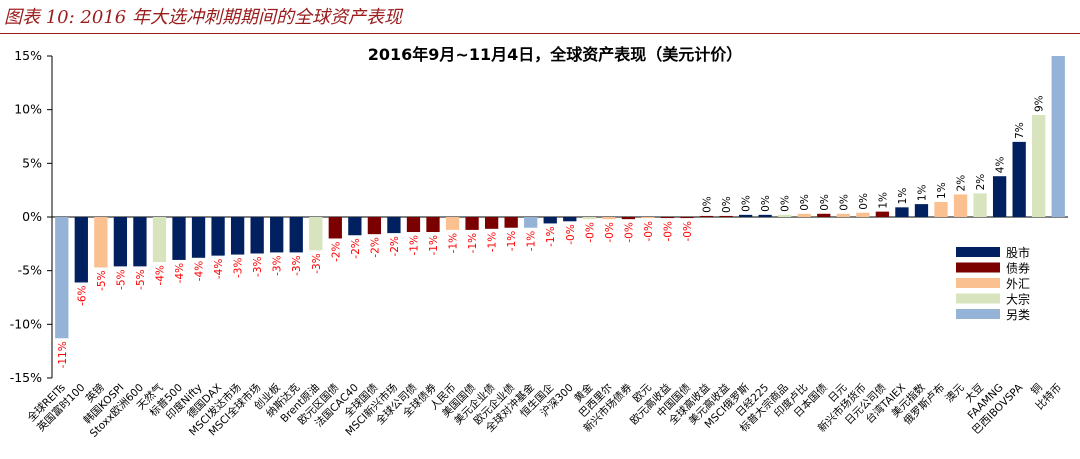 The image size is (1080, 459). I want to click on y-tick-label: 0%, so click(32, 216).